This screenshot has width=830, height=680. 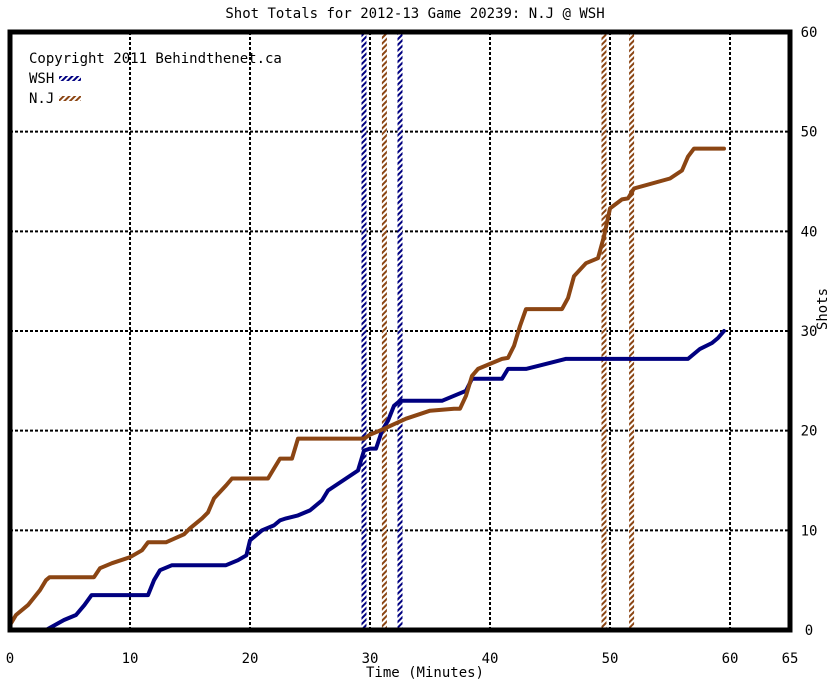 What do you see at coordinates (130, 659) in the screenshot?
I see `x-tick-label: 10` at bounding box center [130, 659].